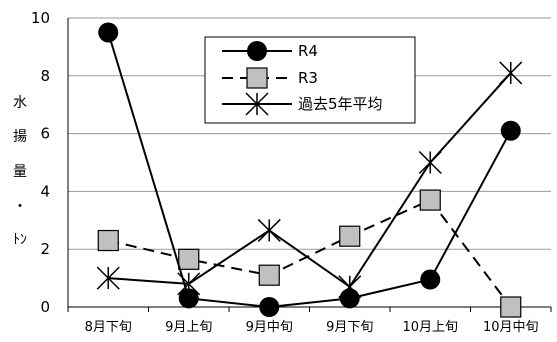  What do you see at coordinates (45, 249) in the screenshot?
I see `y-tick-label-2: 2` at bounding box center [45, 249].